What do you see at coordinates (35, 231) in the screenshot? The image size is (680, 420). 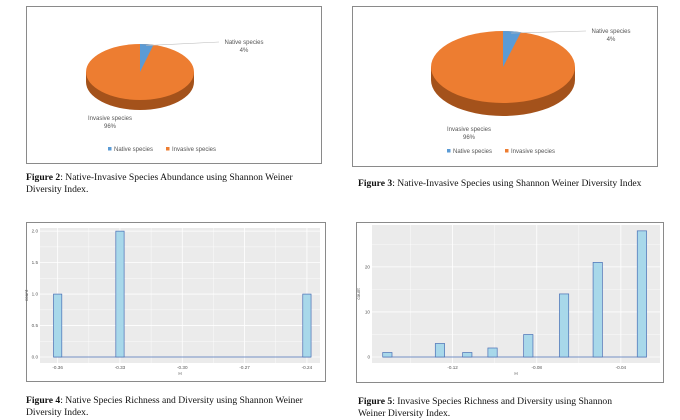 I see `y-tick-label: 2.0` at bounding box center [35, 231].